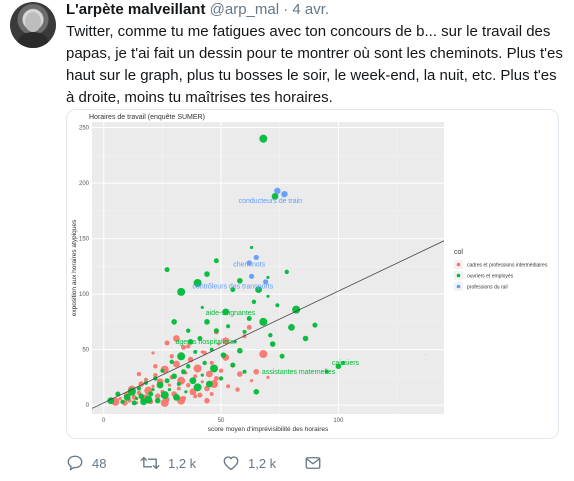 This screenshot has height=481, width=574. What do you see at coordinates (231, 463) in the screenshot?
I see `heart-icon` at bounding box center [231, 463].